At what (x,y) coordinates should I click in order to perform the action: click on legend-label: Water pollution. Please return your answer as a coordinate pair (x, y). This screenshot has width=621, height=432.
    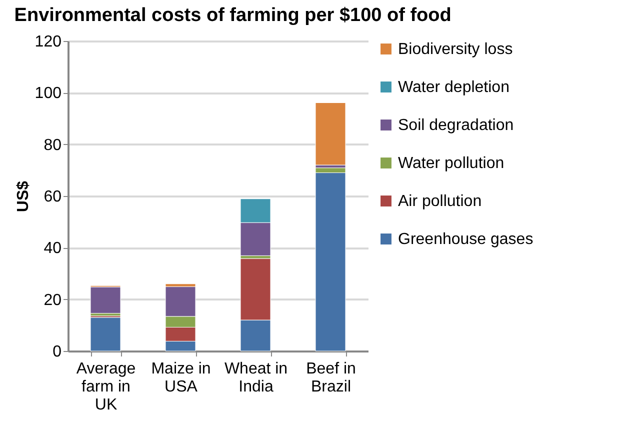
    Looking at the image, I should click on (451, 163).